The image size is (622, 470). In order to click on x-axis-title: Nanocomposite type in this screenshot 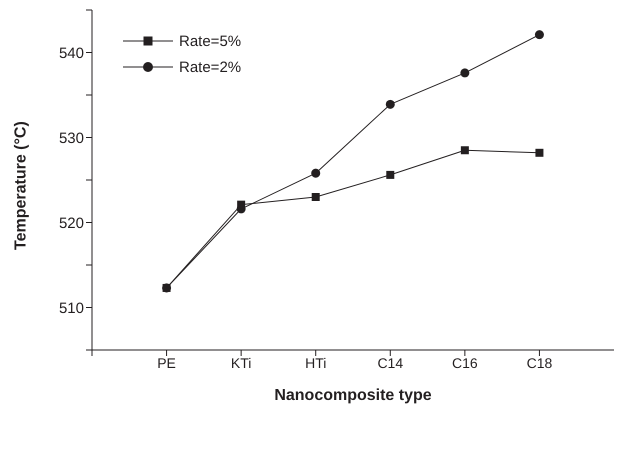, I will do `click(353, 395)`.